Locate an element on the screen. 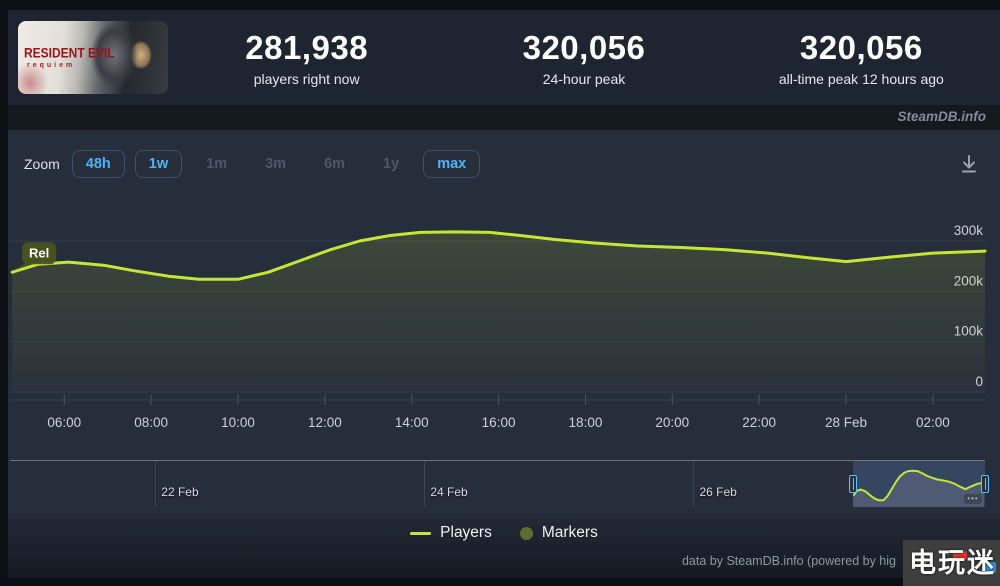 This screenshot has height=586, width=1000. players-now-label: players right now is located at coordinates (306, 78).